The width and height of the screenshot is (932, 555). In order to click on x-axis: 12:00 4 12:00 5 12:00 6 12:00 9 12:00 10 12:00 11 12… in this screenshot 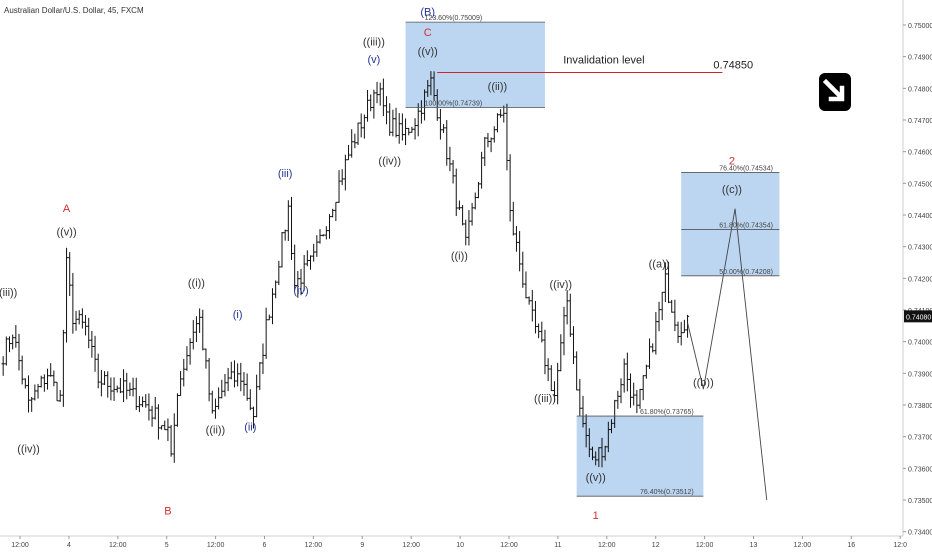, I will do `click(453, 542)`.